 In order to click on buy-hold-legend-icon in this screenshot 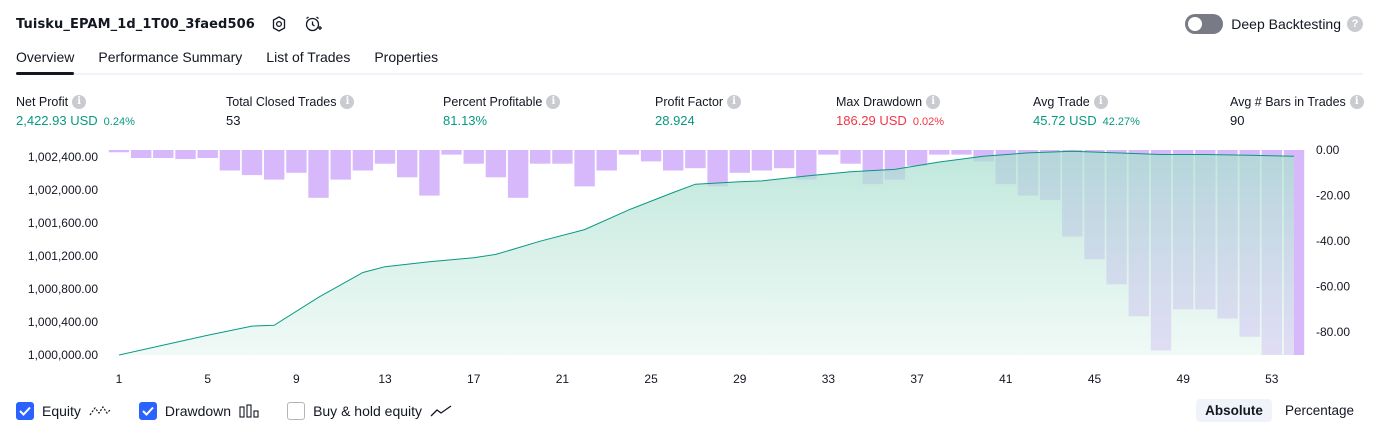, I will do `click(441, 411)`.